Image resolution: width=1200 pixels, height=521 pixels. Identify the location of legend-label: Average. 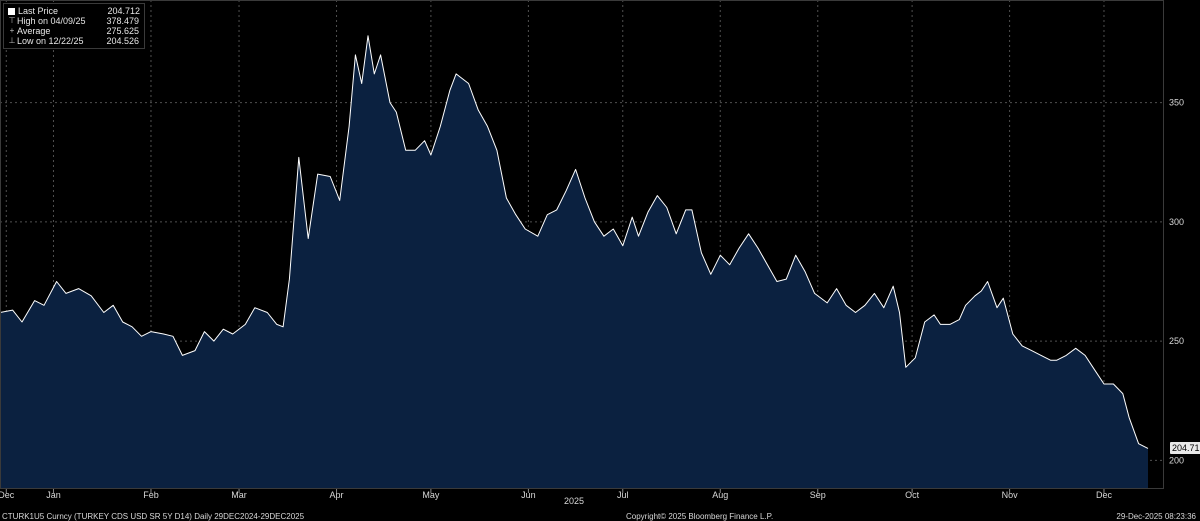
(34, 31).